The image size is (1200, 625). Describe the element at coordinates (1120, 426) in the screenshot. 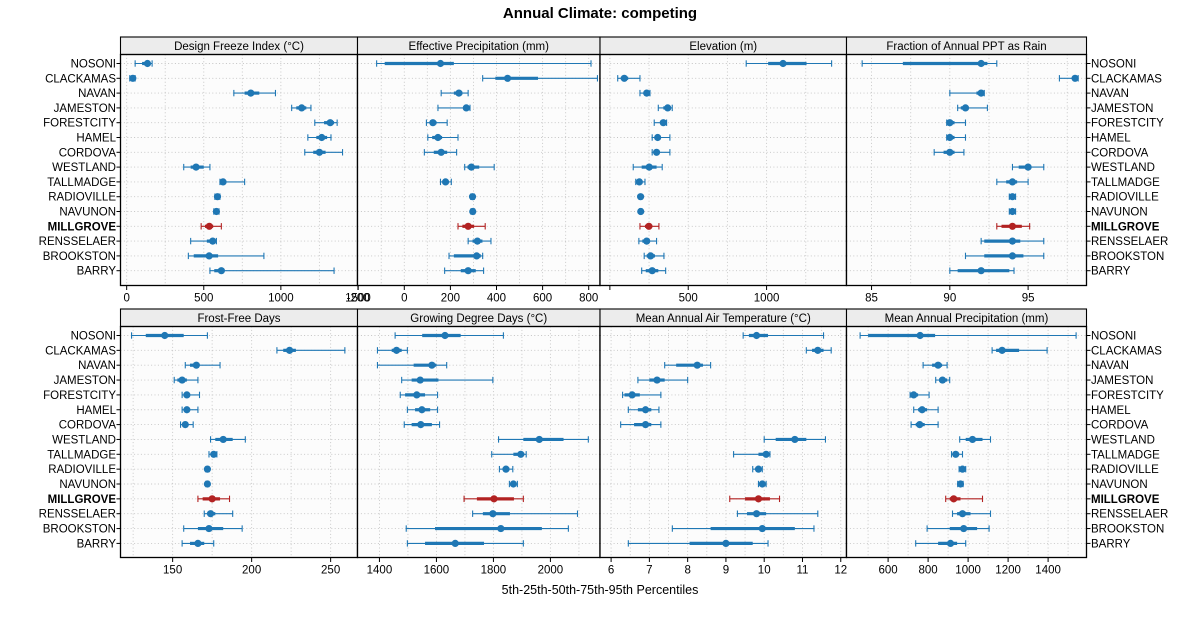

I see `row-label-right-cordova: CORDOVA` at that location.